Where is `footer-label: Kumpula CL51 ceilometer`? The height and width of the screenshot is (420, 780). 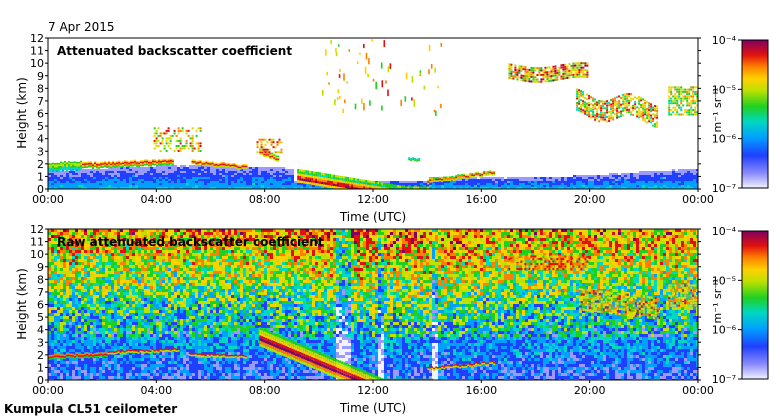
footer-label: Kumpula CL51 ceilometer is located at coordinates (90, 409).